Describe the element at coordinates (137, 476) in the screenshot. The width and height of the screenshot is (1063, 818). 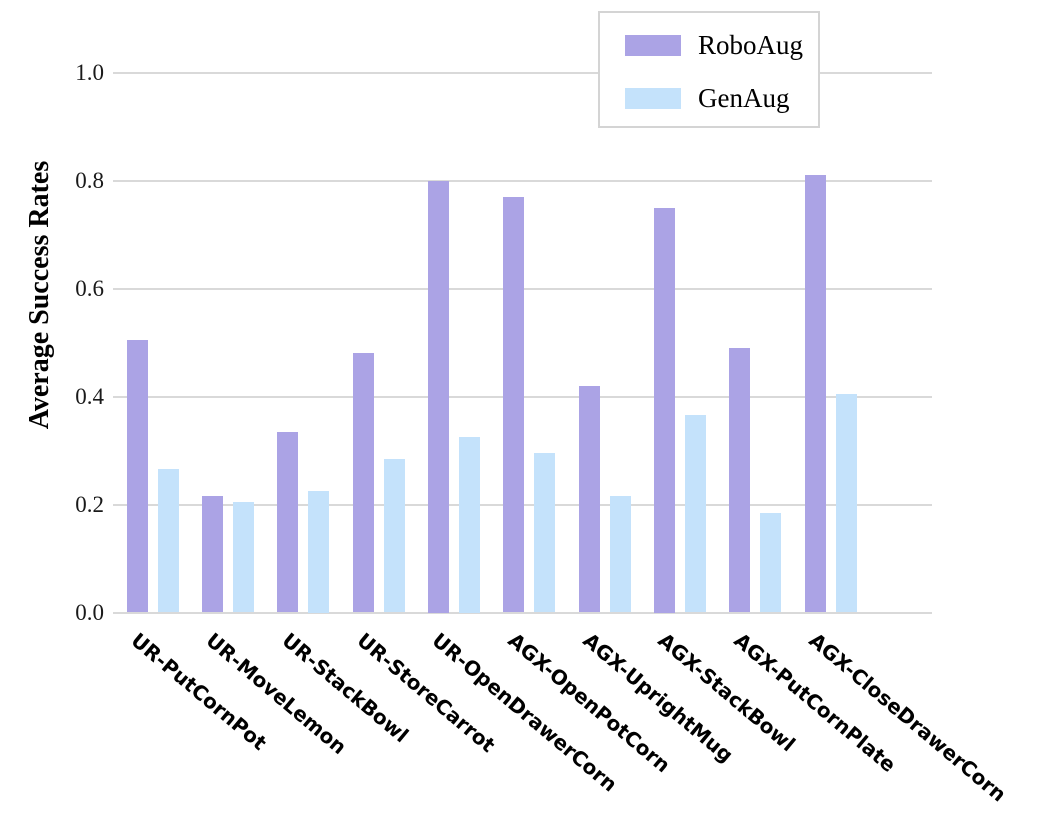
I see `bar-roboaug-UR-PutCornPot` at that location.